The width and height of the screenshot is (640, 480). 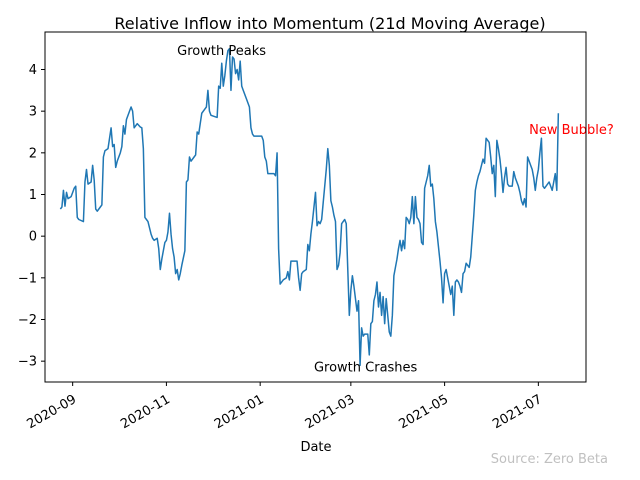 I want to click on annotation-0: Growth Peaks, so click(x=221, y=51).